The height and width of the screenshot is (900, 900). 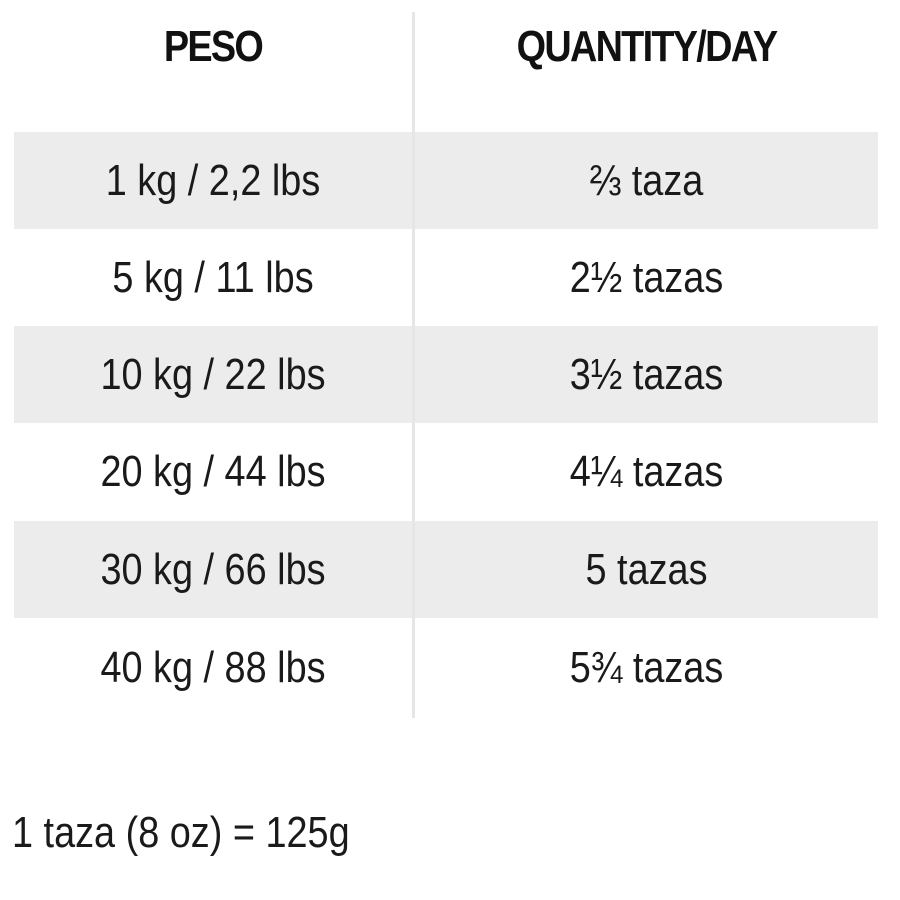 I want to click on weight-cell: 1 kg / 2,2 lbs, so click(x=213, y=180).